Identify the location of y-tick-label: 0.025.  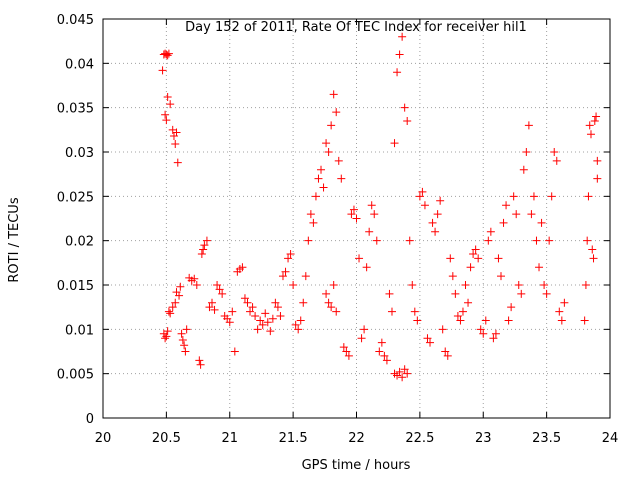
(75, 197).